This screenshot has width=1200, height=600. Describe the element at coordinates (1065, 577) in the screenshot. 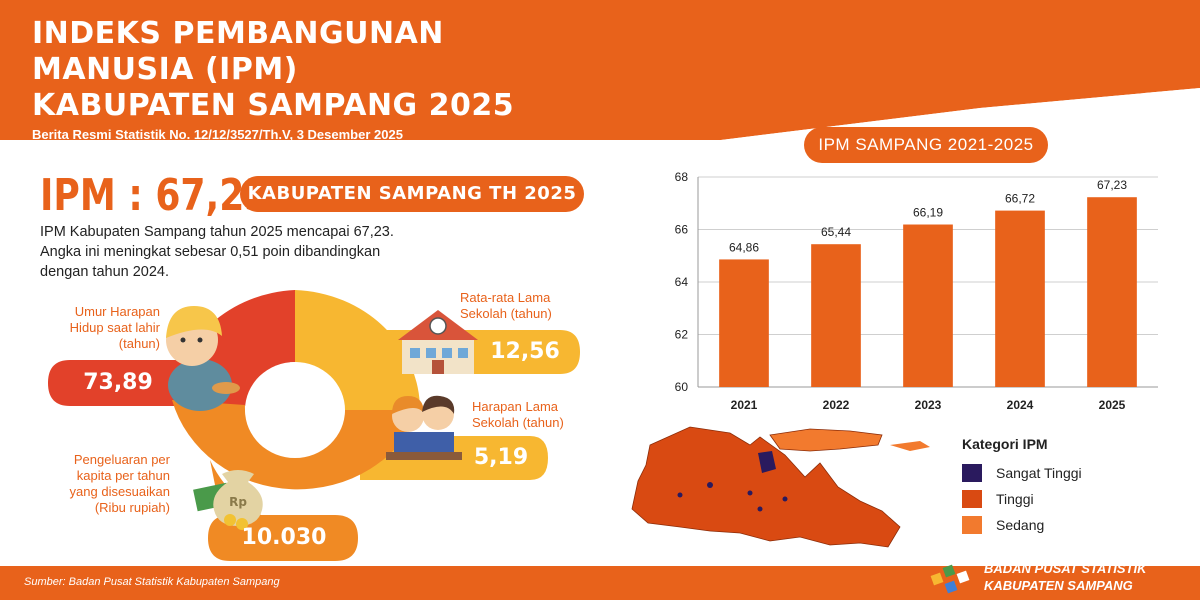

I see `org-name: BADAN PUSAT STATISTIK KABUPATEN SAMPANG` at that location.